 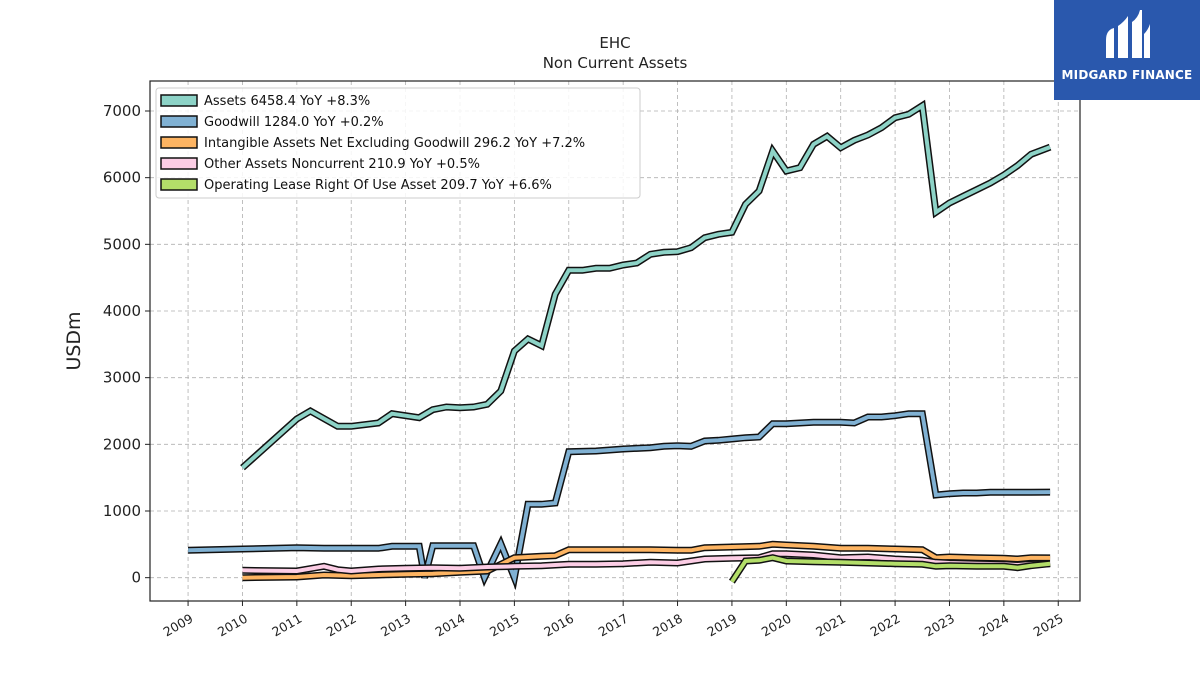 What do you see at coordinates (1127, 75) in the screenshot?
I see `logo-text: MIDGARD FINANCE` at bounding box center [1127, 75].